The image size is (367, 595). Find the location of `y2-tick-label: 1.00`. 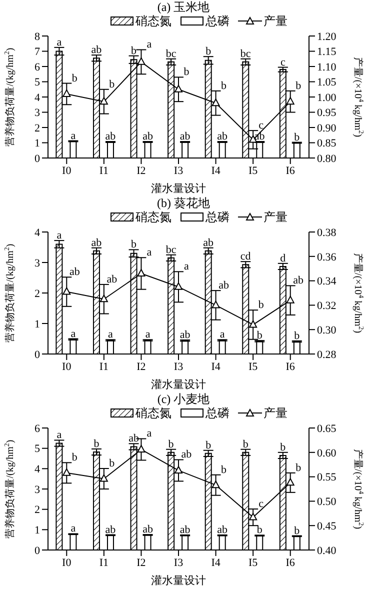

y2-tick-label: 1.00 is located at coordinates (327, 98).